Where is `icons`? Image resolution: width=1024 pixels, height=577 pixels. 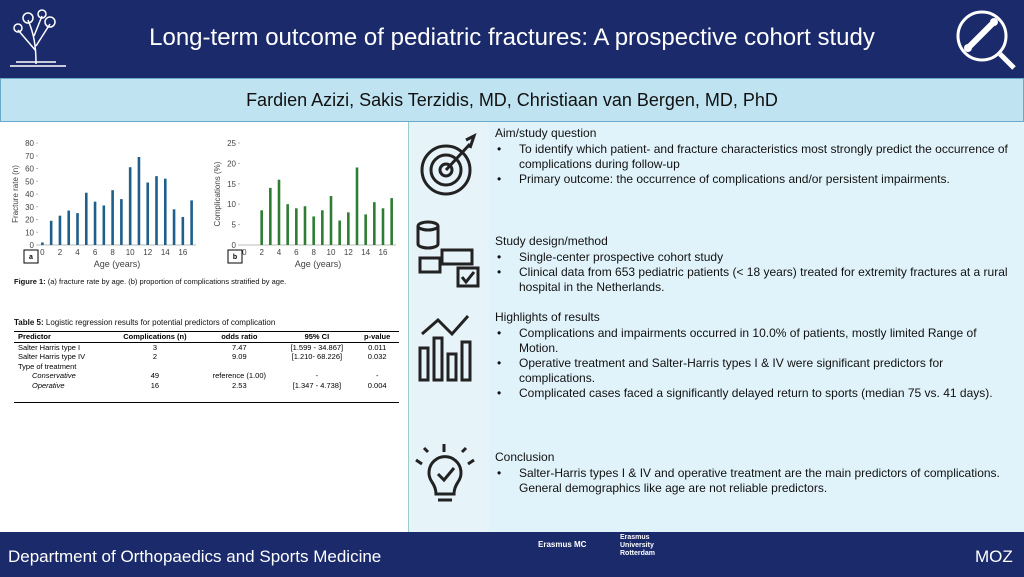 icons is located at coordinates (447, 317).